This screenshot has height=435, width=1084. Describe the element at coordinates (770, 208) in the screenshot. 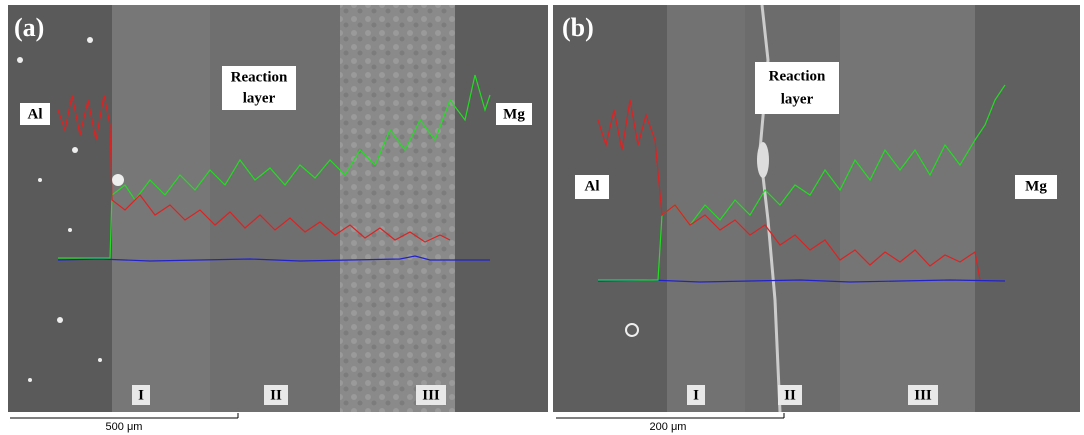

I see `crack` at that location.